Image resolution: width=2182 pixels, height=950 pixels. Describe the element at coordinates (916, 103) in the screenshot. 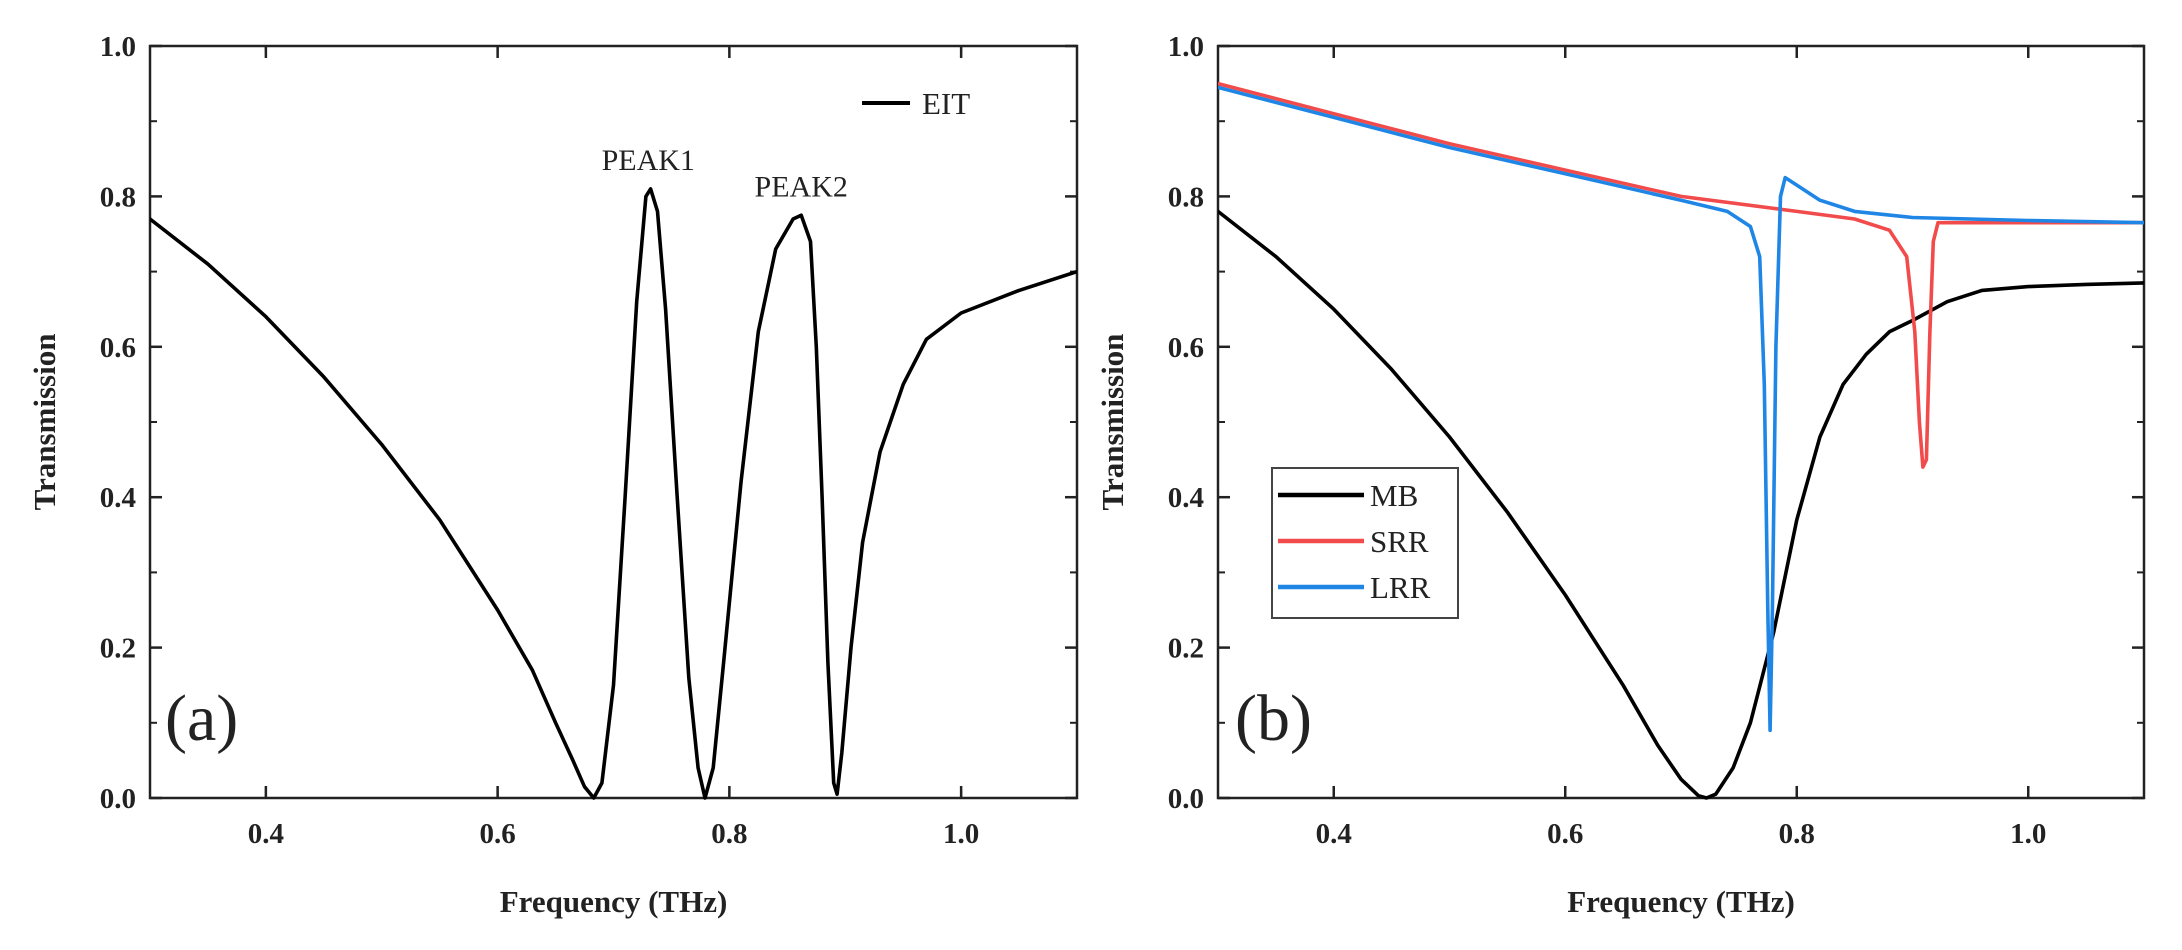

I see `legend: EIT` at that location.